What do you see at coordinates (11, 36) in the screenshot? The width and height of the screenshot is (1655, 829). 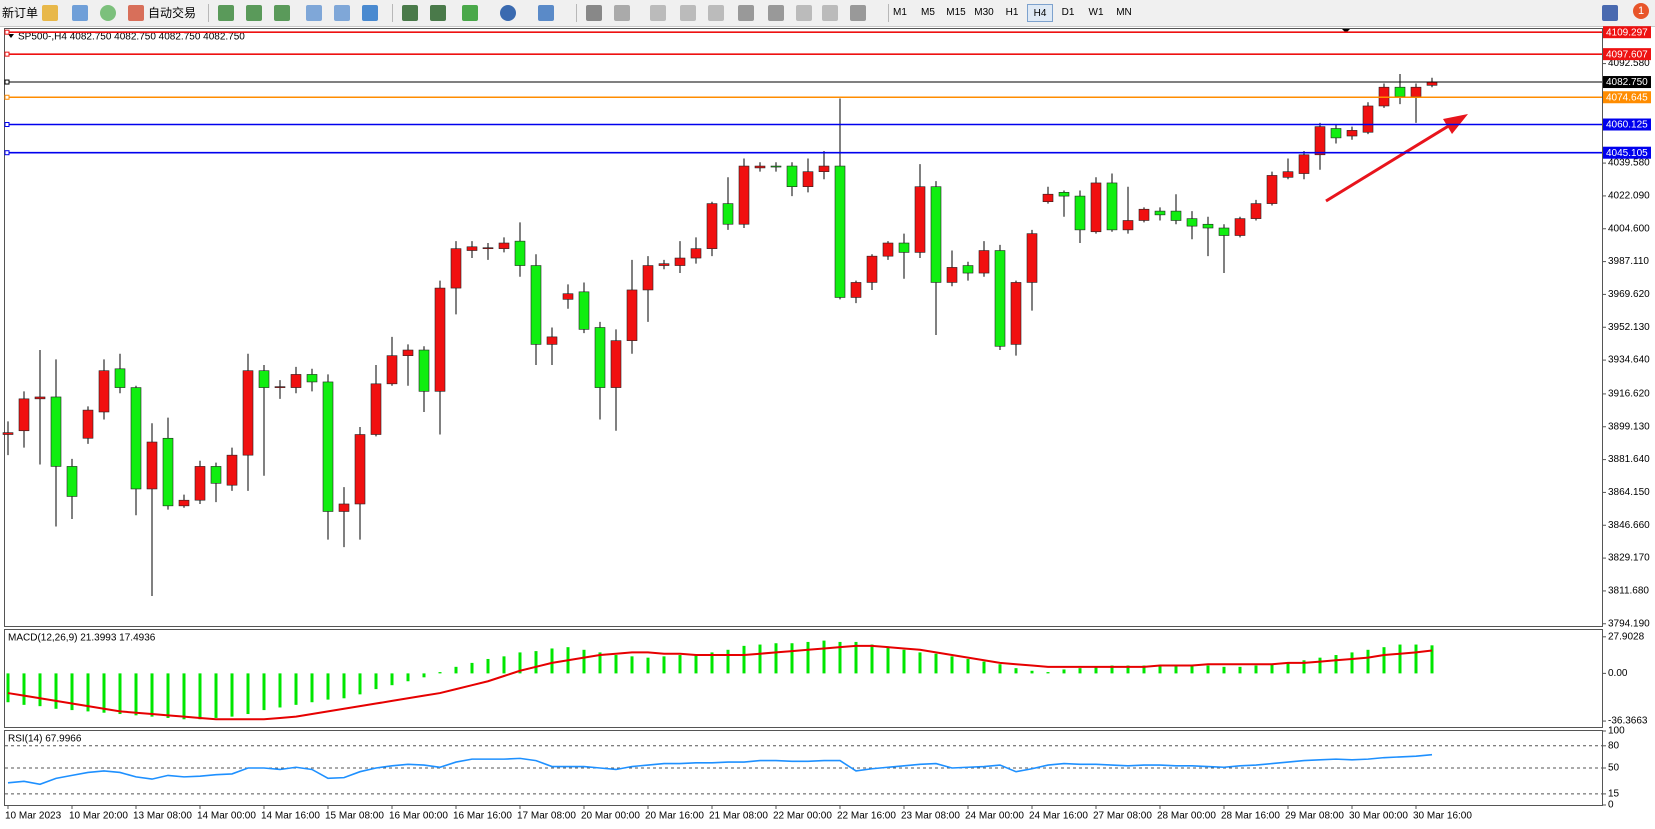 I see `collapse-marker` at bounding box center [11, 36].